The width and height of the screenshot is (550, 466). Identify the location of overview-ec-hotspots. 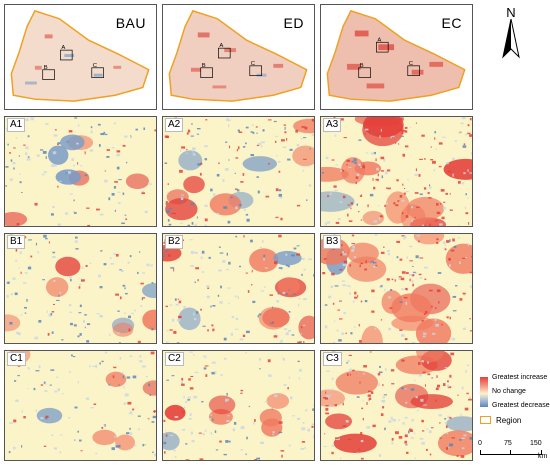
(395, 59).